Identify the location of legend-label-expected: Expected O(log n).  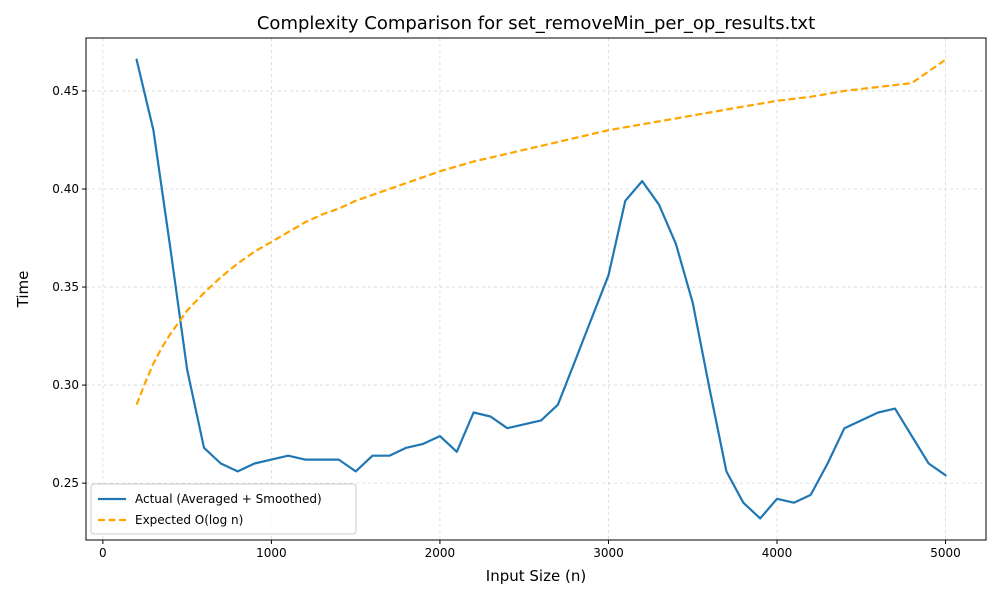
(189, 520).